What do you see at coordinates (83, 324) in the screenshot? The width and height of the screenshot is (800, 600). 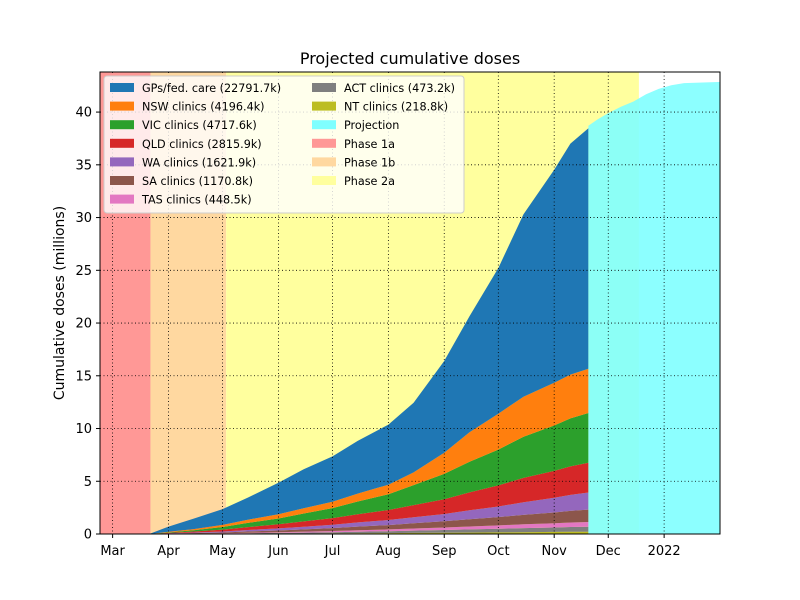 I see `y-tick-label: 20` at bounding box center [83, 324].